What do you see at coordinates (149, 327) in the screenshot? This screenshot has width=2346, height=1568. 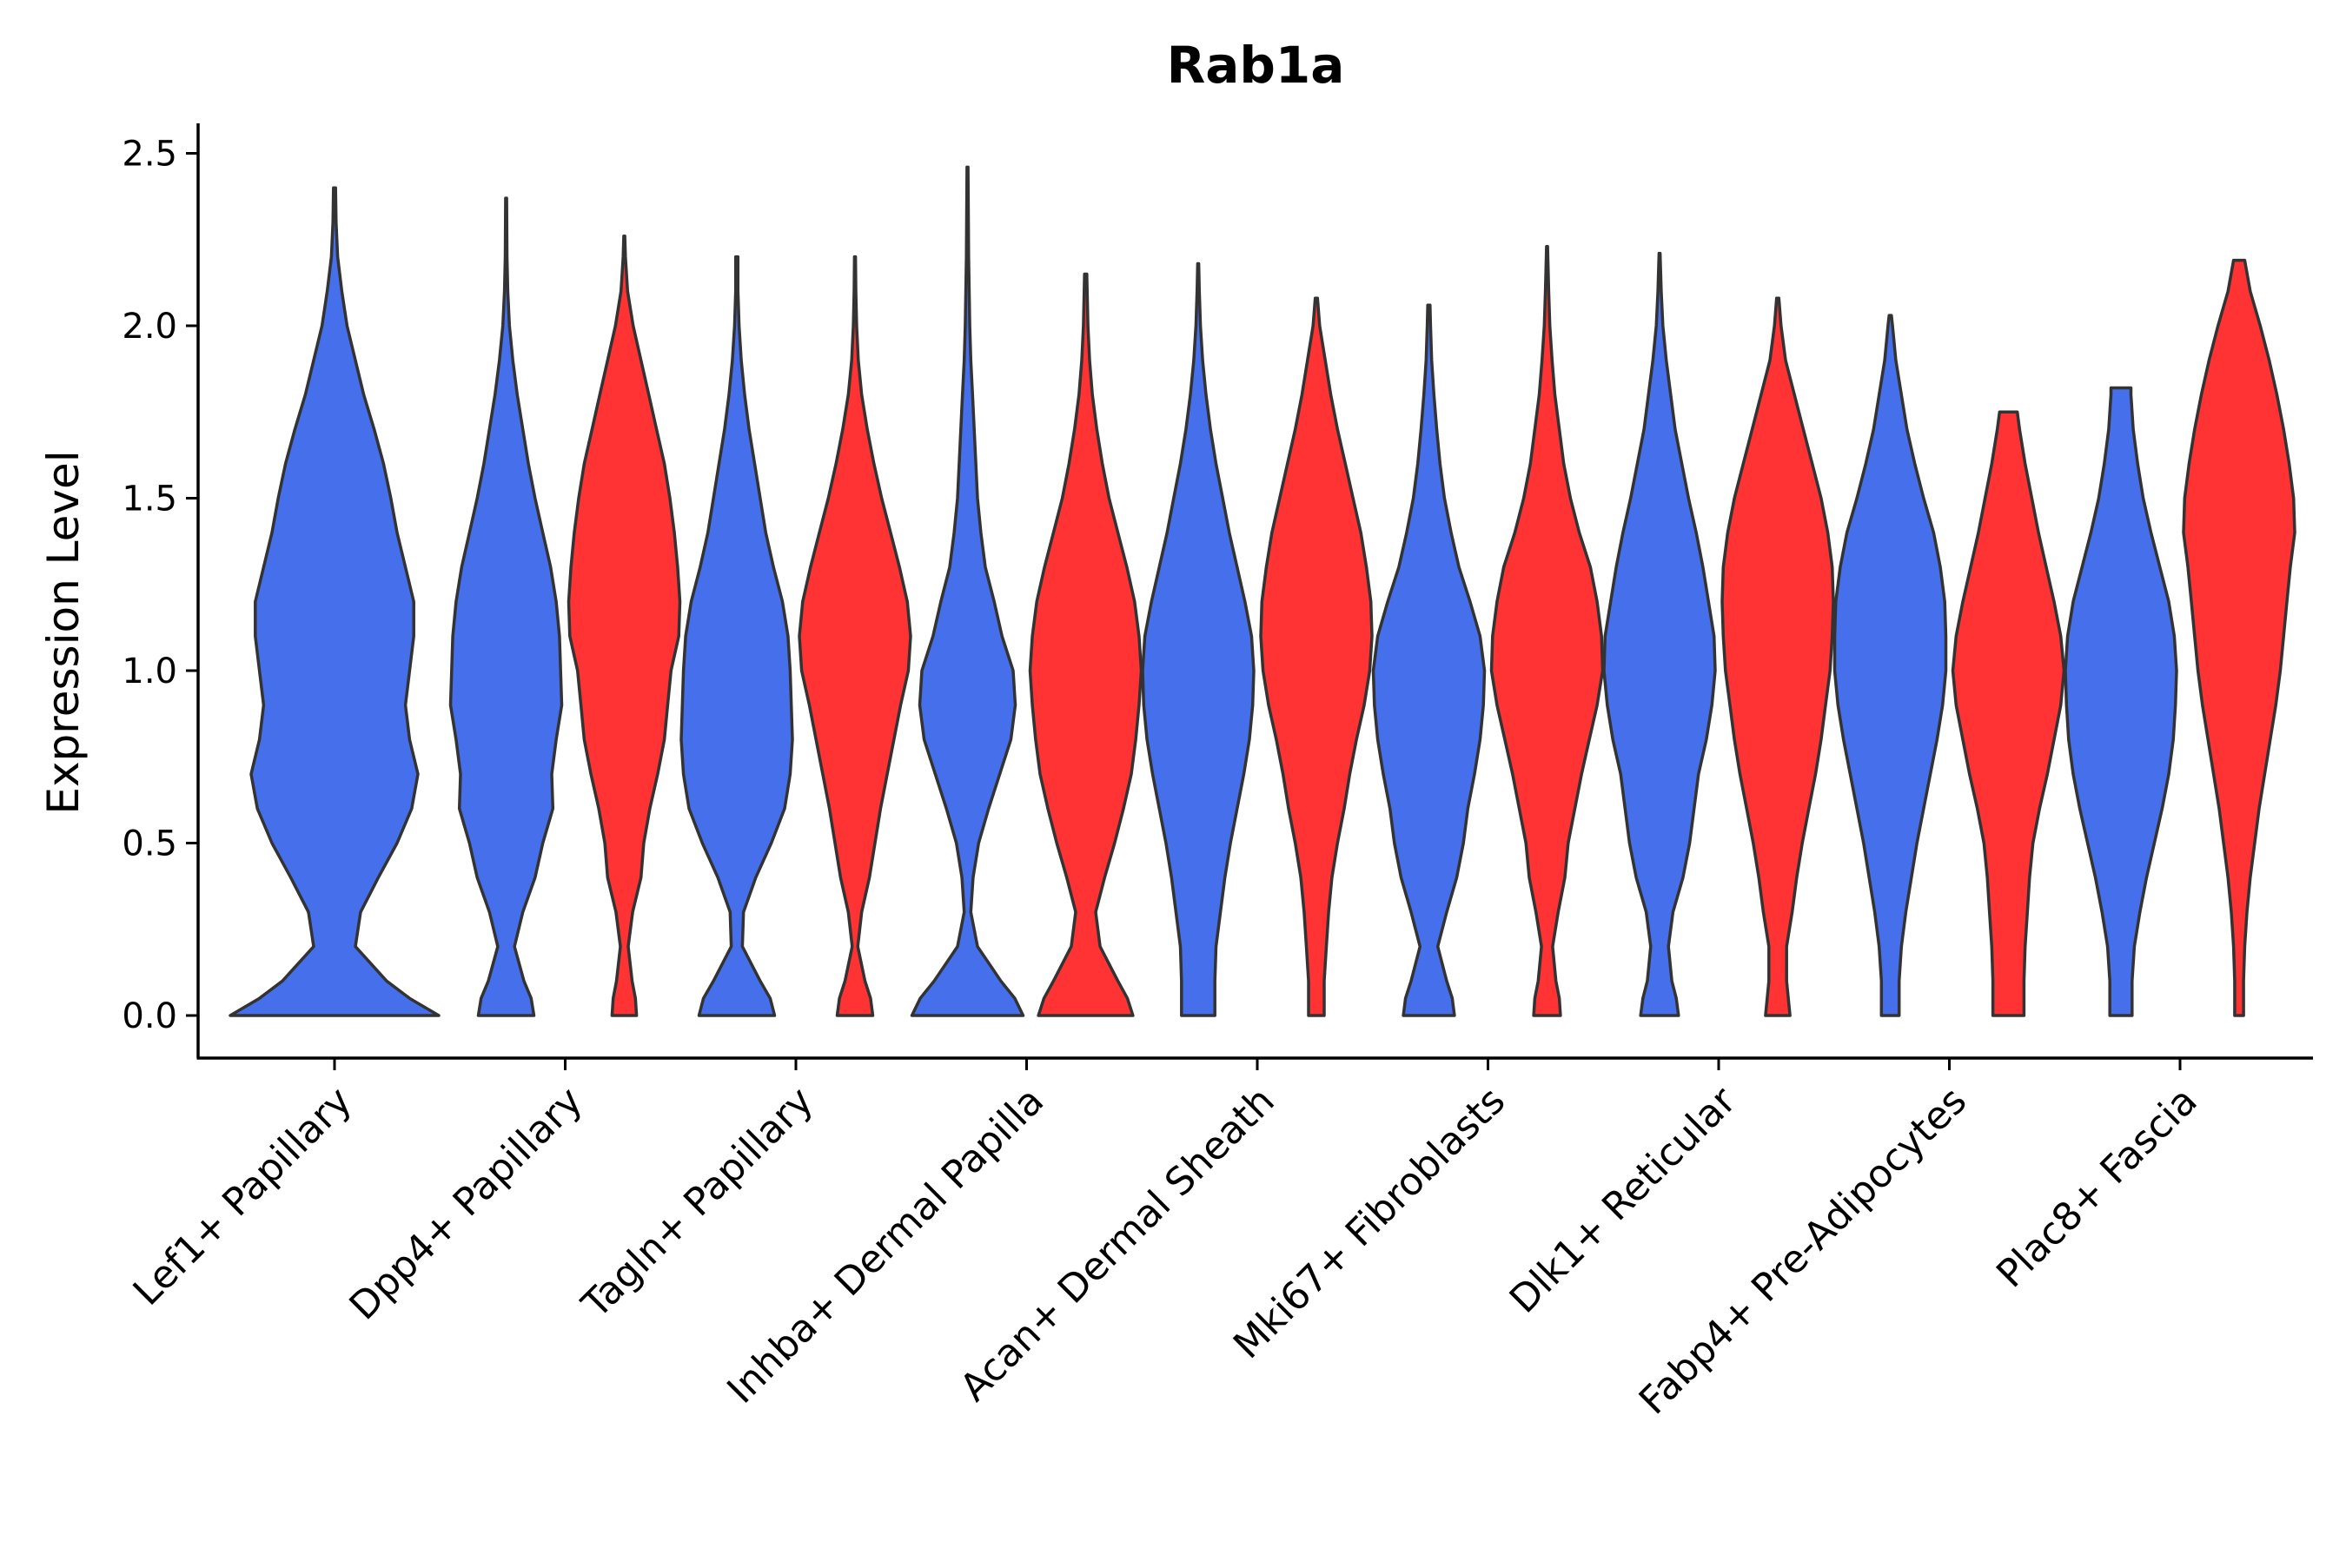 I see `y-tick-label: 2.0` at bounding box center [149, 327].